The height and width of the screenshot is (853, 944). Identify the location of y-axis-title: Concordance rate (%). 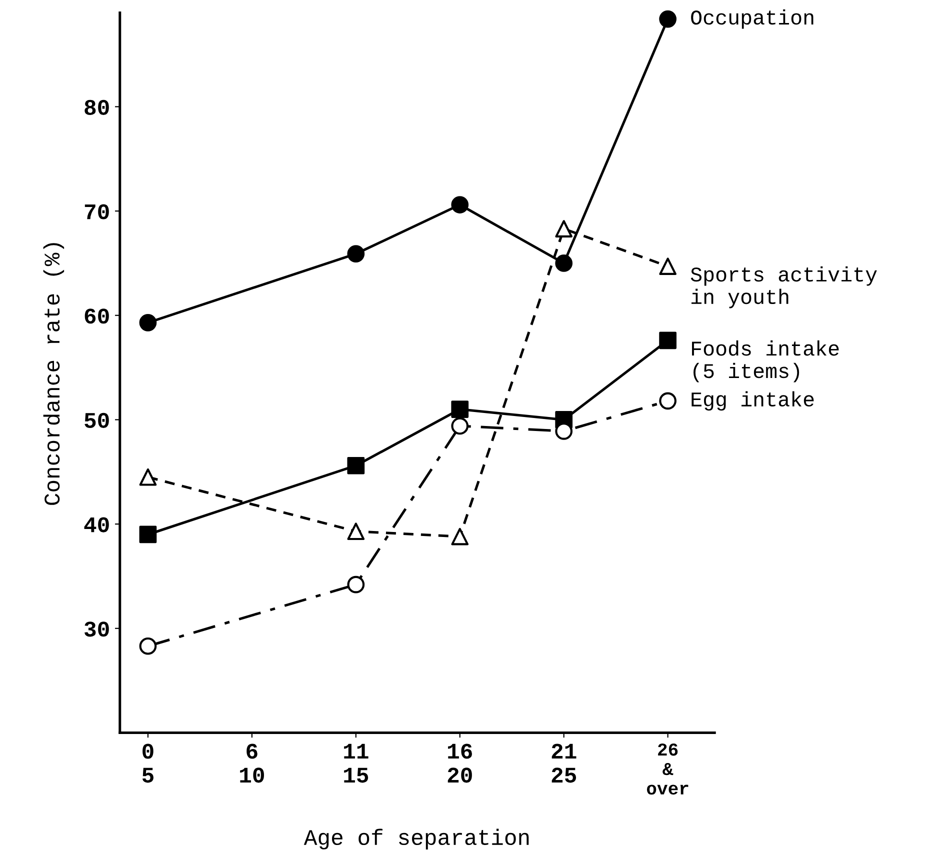
(53, 374).